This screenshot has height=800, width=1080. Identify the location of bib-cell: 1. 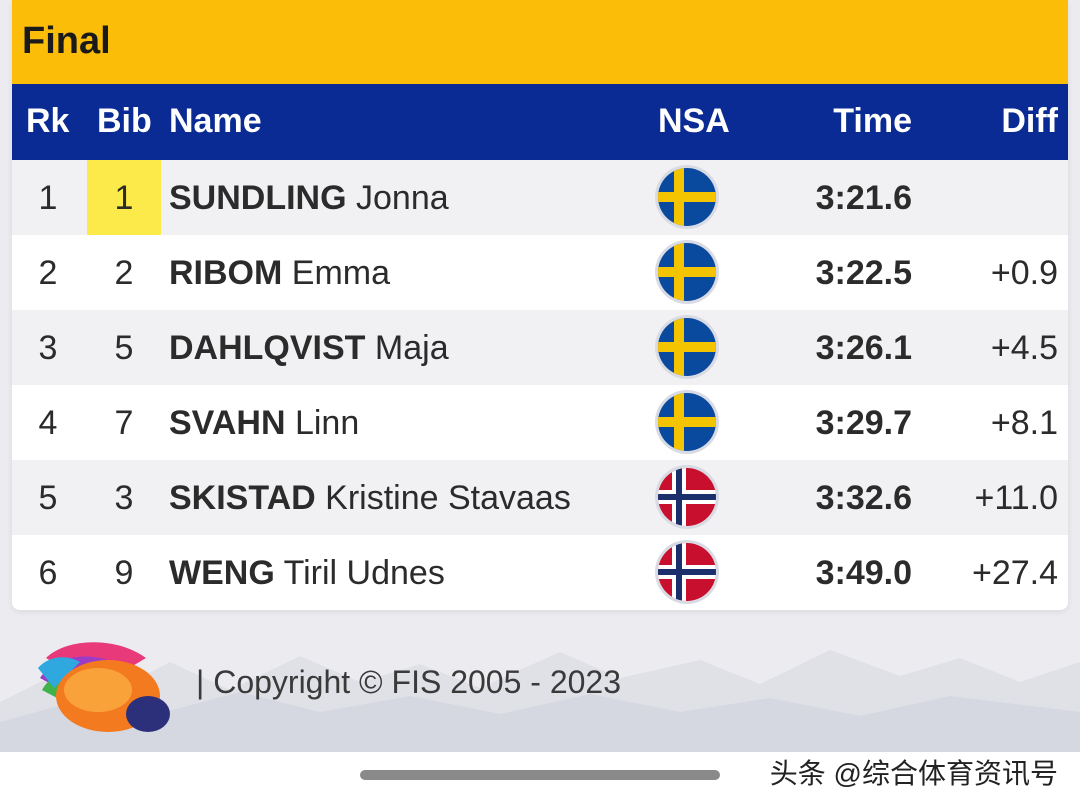
(124, 198).